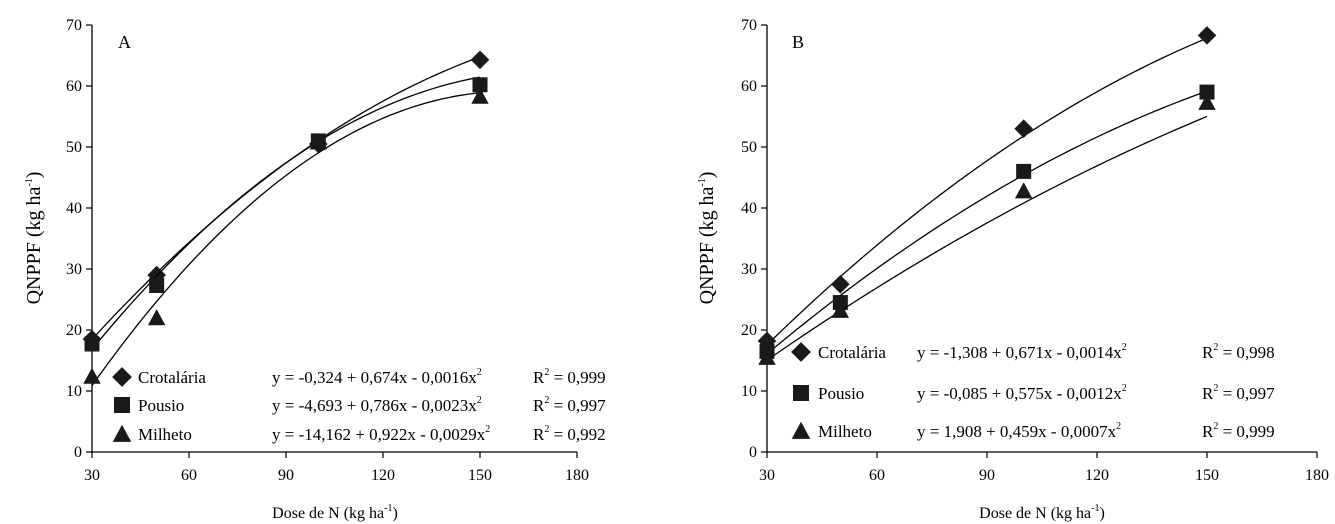  I want to click on legend-r-squared: R2 = 0,998, so click(1238, 352).